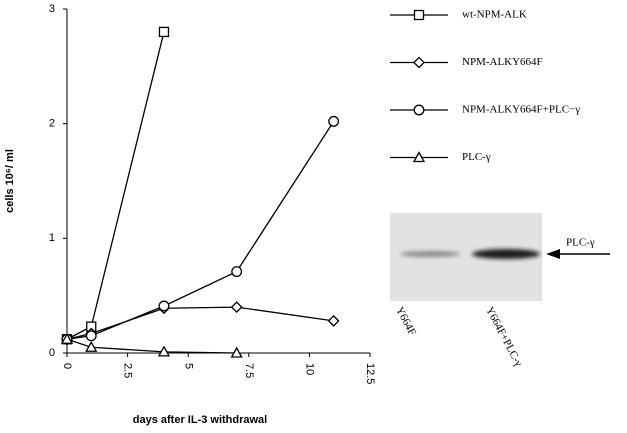  What do you see at coordinates (494, 15) in the screenshot?
I see `legend-label: wt-NPM-ALK` at bounding box center [494, 15].